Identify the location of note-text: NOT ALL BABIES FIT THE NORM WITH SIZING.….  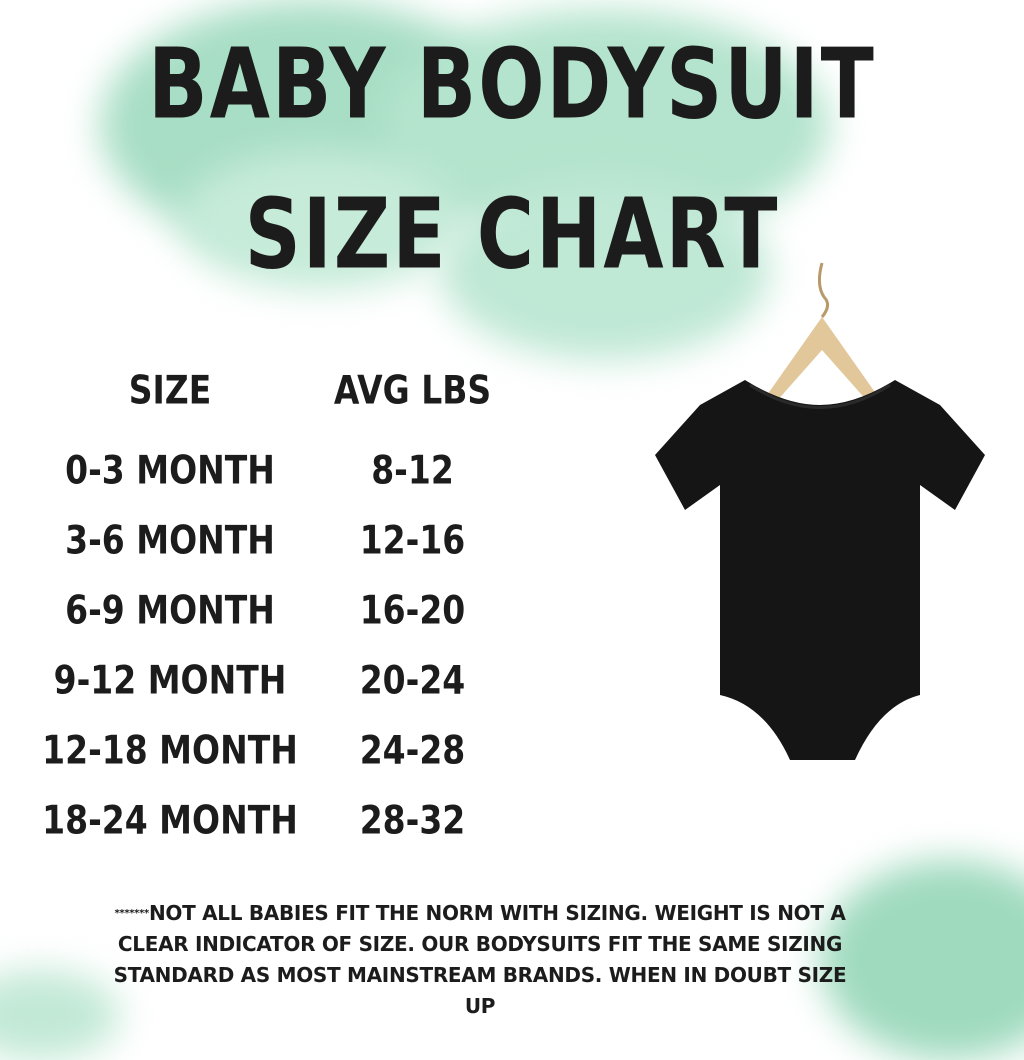
(480, 959).